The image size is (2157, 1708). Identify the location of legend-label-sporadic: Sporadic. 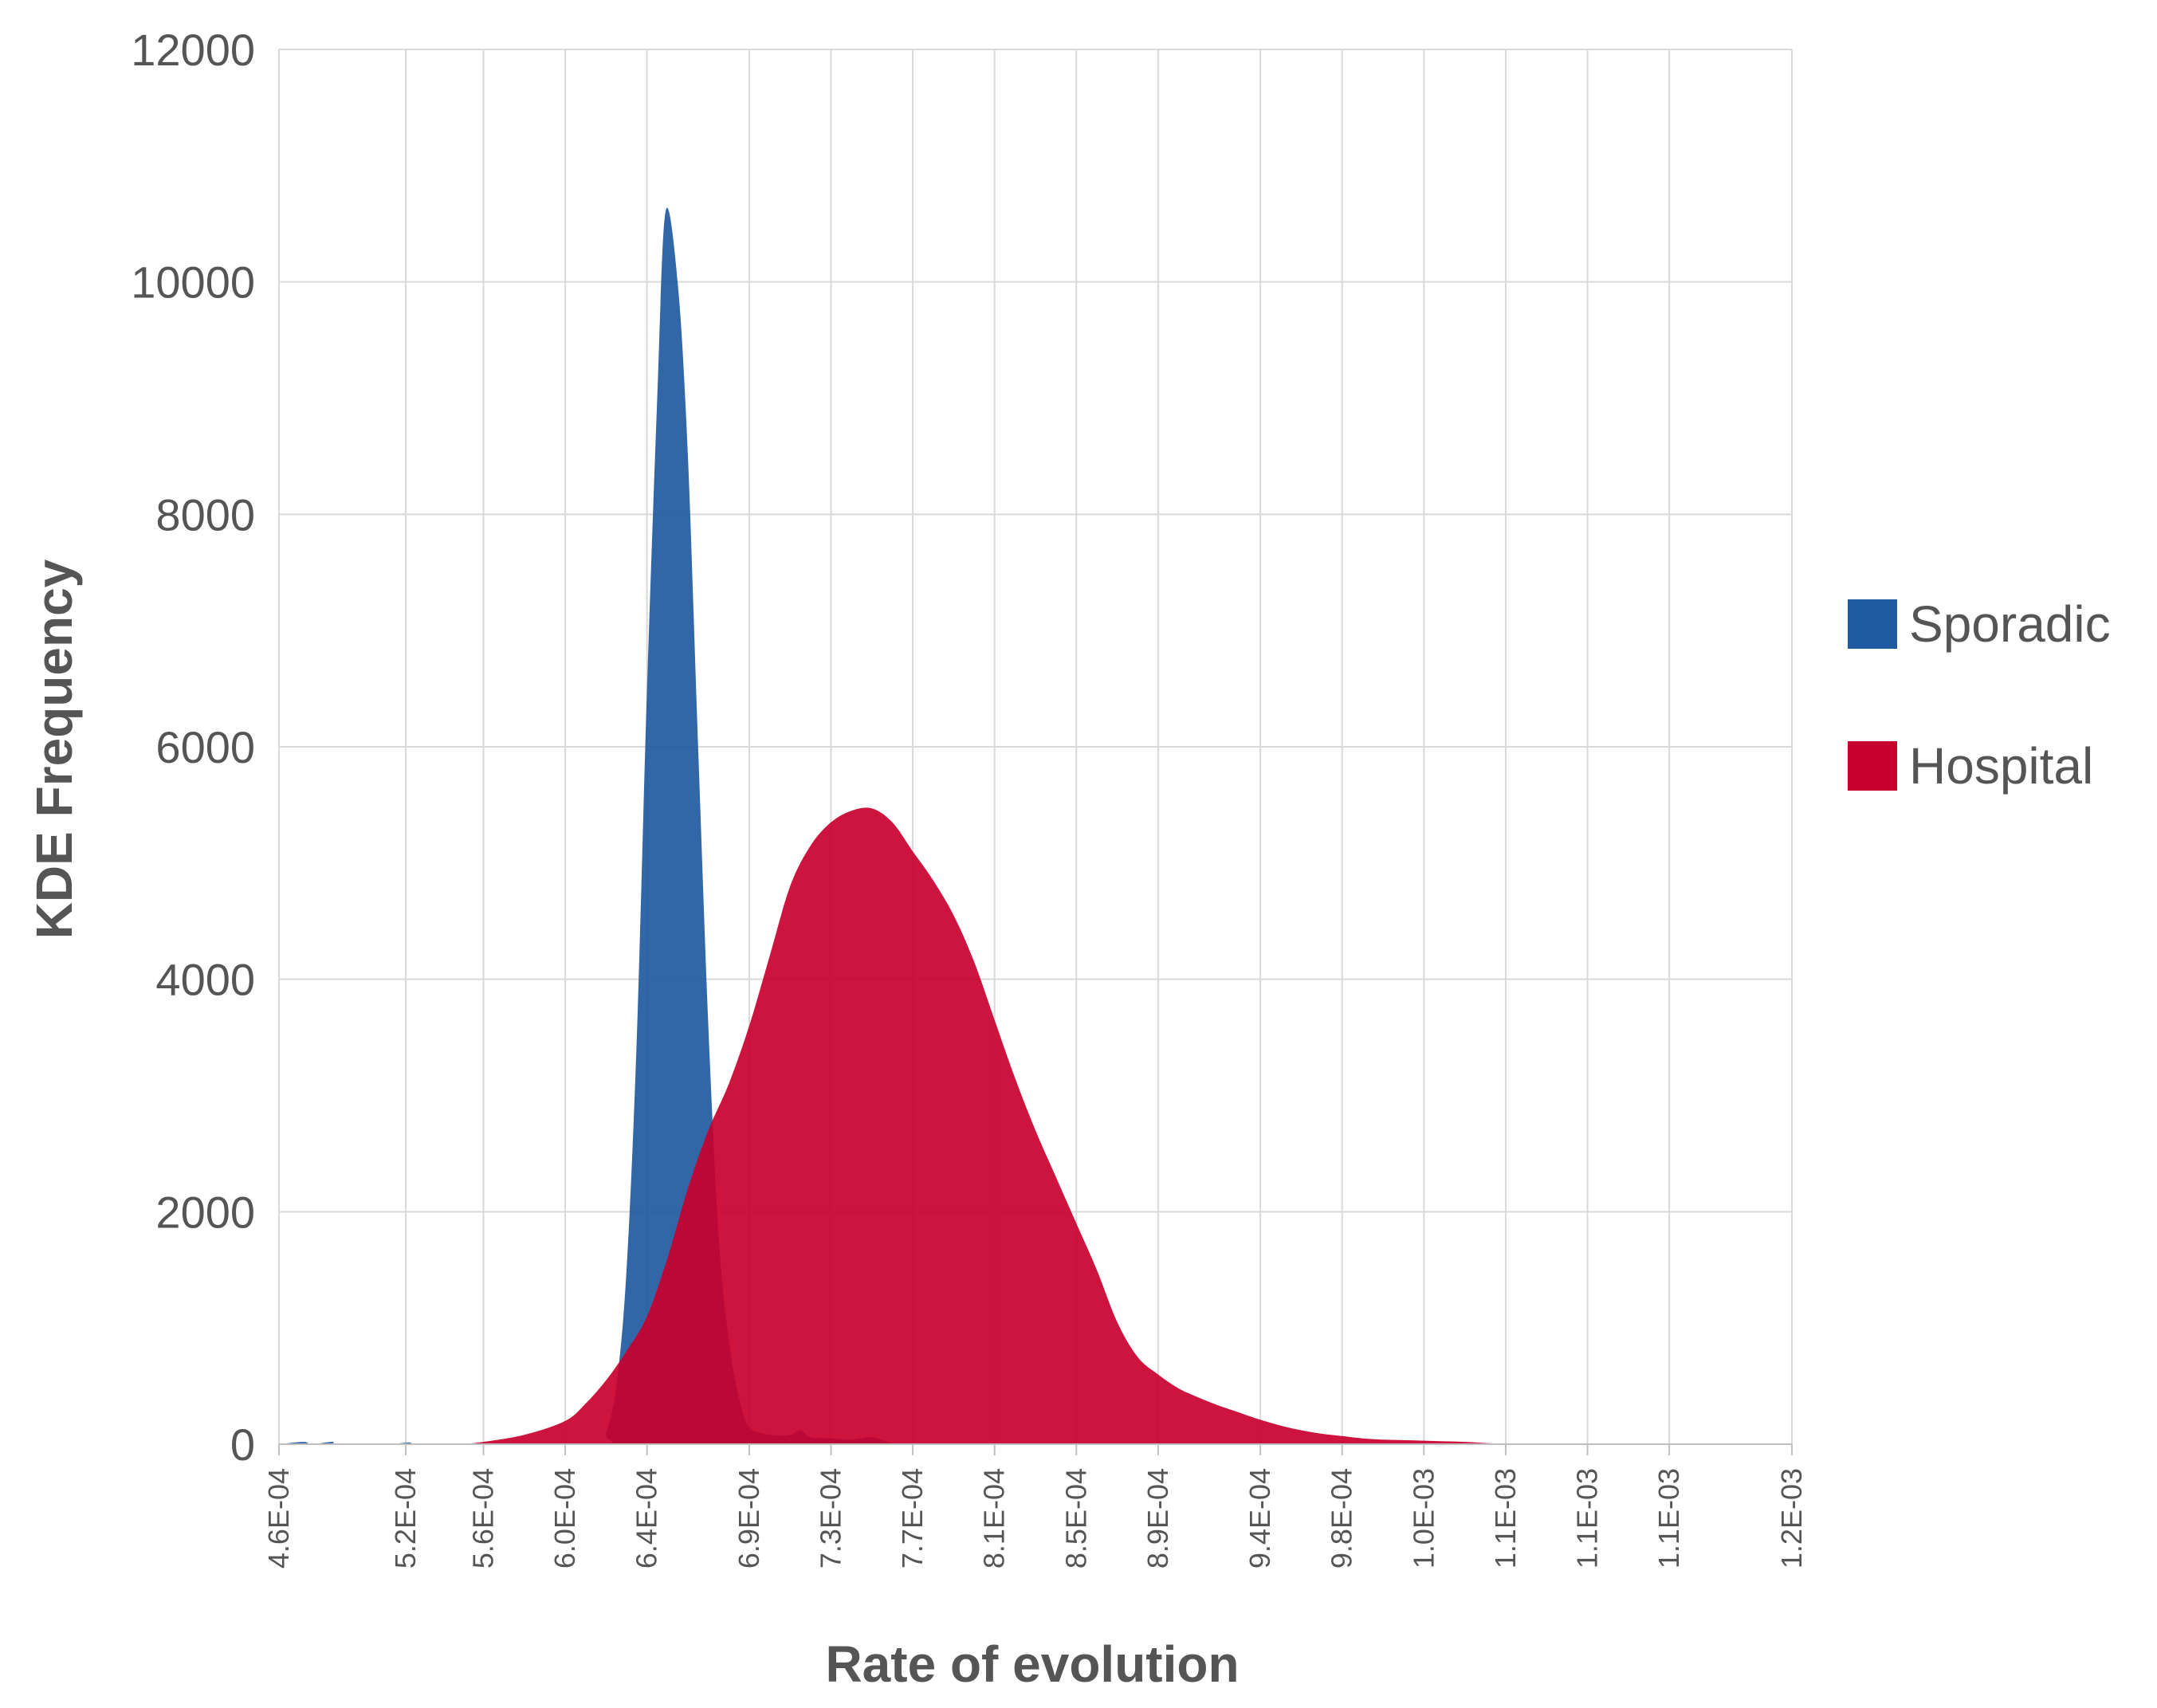
(2010, 624).